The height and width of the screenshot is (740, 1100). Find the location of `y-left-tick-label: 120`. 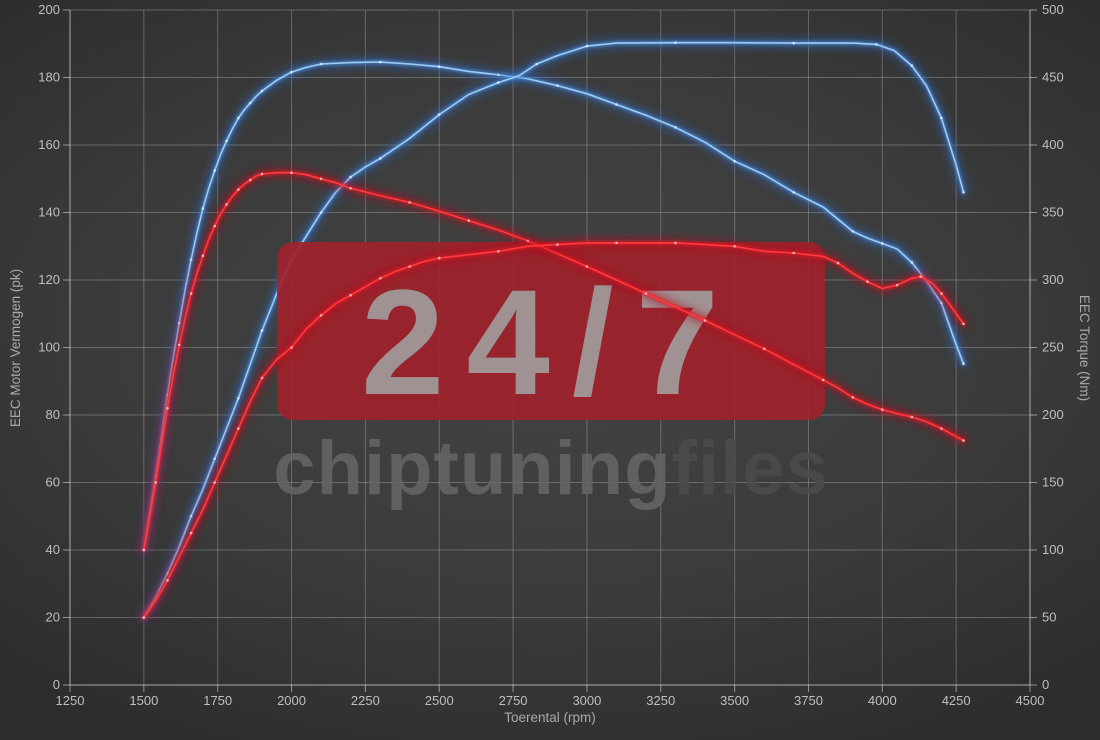

y-left-tick-label: 120 is located at coordinates (49, 279).